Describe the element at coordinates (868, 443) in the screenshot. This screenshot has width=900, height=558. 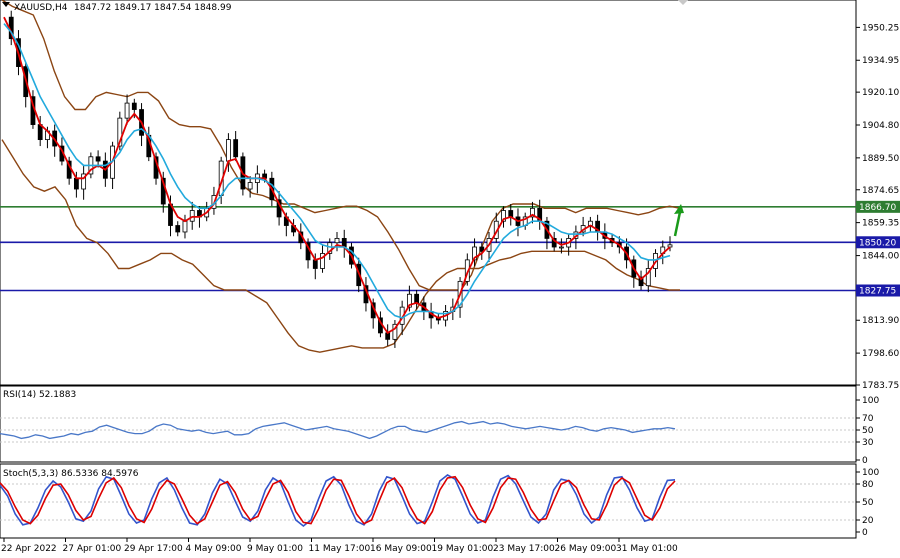
I see `rsi-tick-label: 30` at that location.